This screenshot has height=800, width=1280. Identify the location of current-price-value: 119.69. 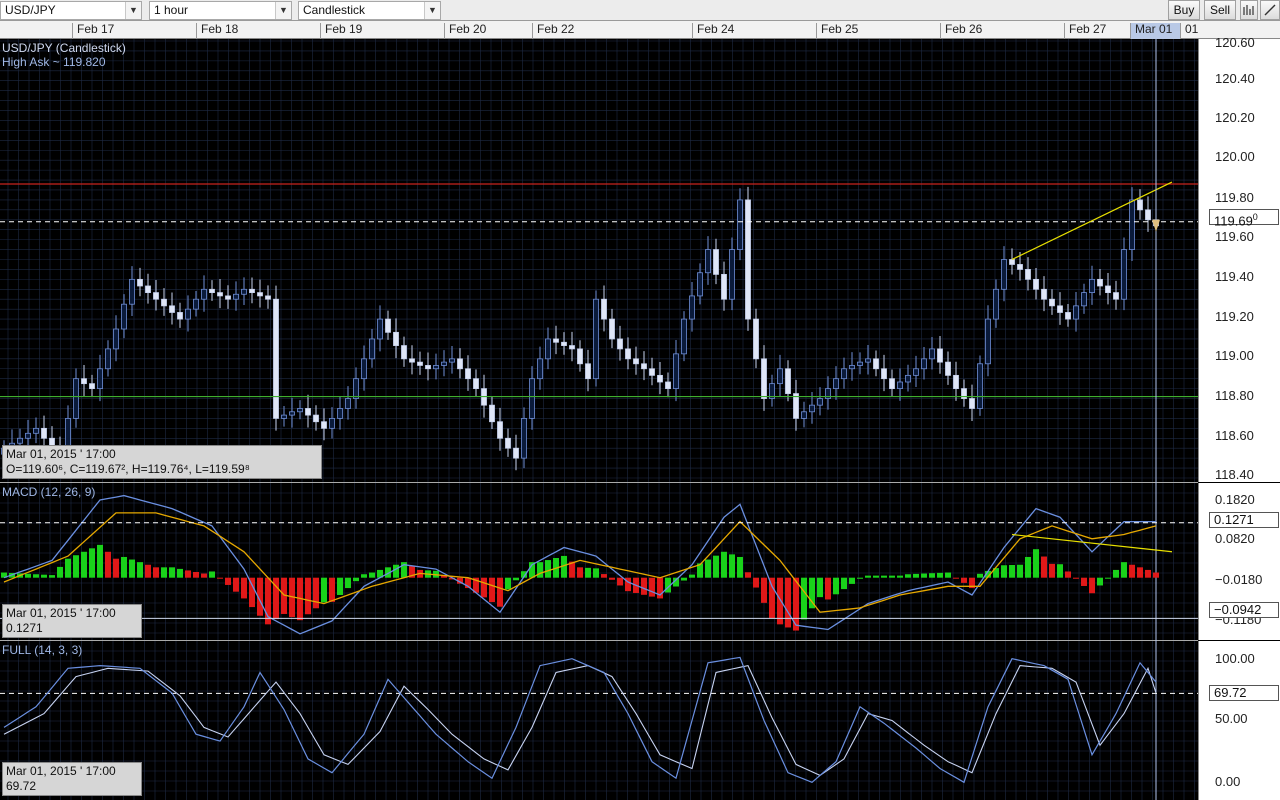
(1233, 221).